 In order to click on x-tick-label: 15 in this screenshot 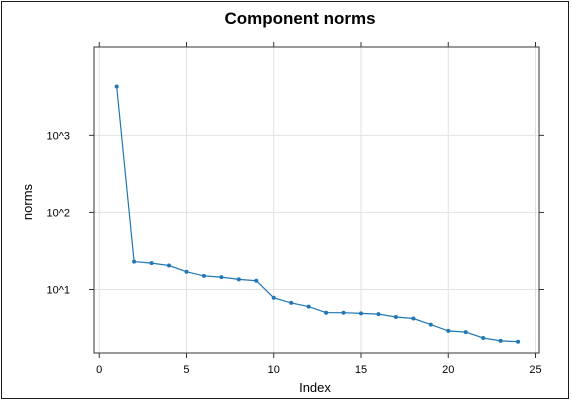, I will do `click(361, 370)`.